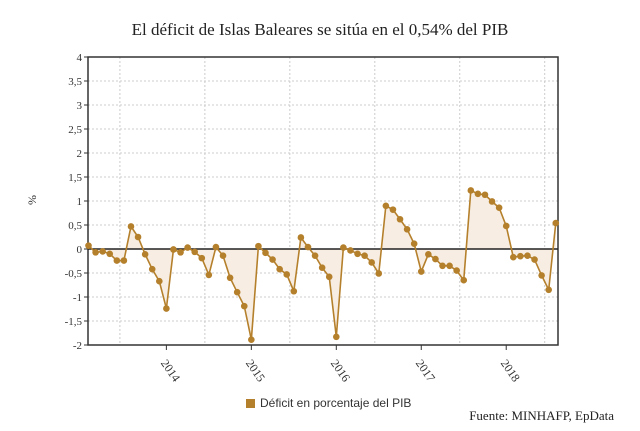 The image size is (640, 431). I want to click on x-tick-label: 2016, so click(340, 371).